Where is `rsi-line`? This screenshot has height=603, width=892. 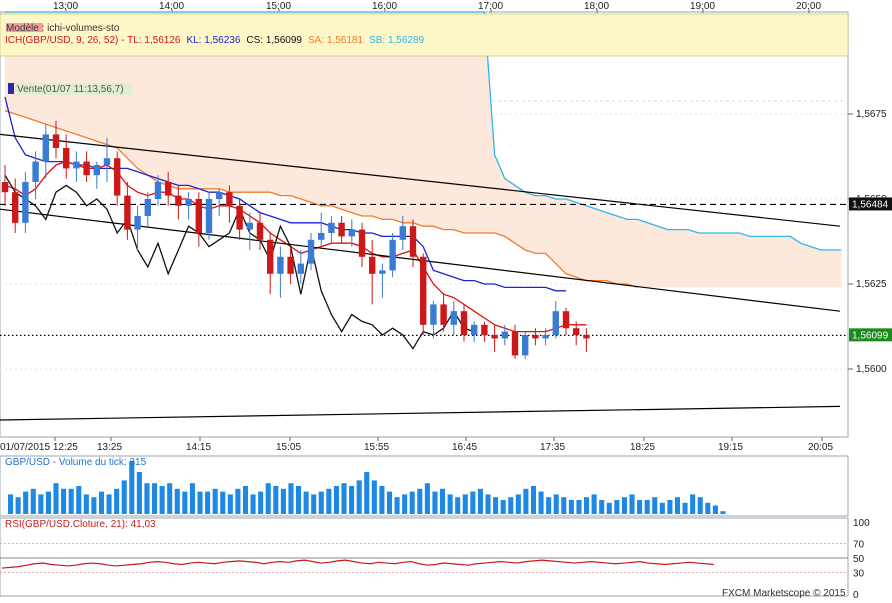 rsi-line is located at coordinates (357, 564).